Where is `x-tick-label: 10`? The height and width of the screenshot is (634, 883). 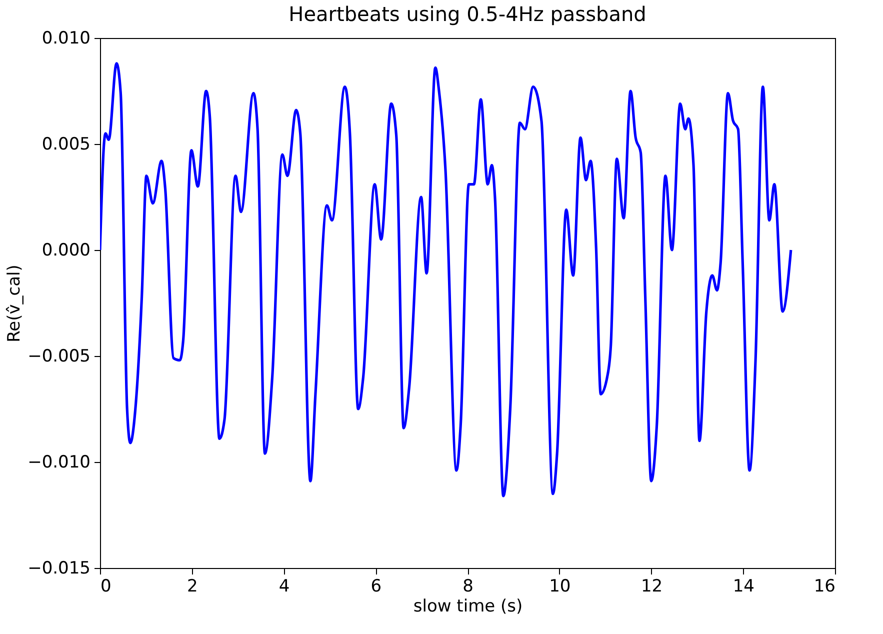 x-tick-label: 10 is located at coordinates (560, 586).